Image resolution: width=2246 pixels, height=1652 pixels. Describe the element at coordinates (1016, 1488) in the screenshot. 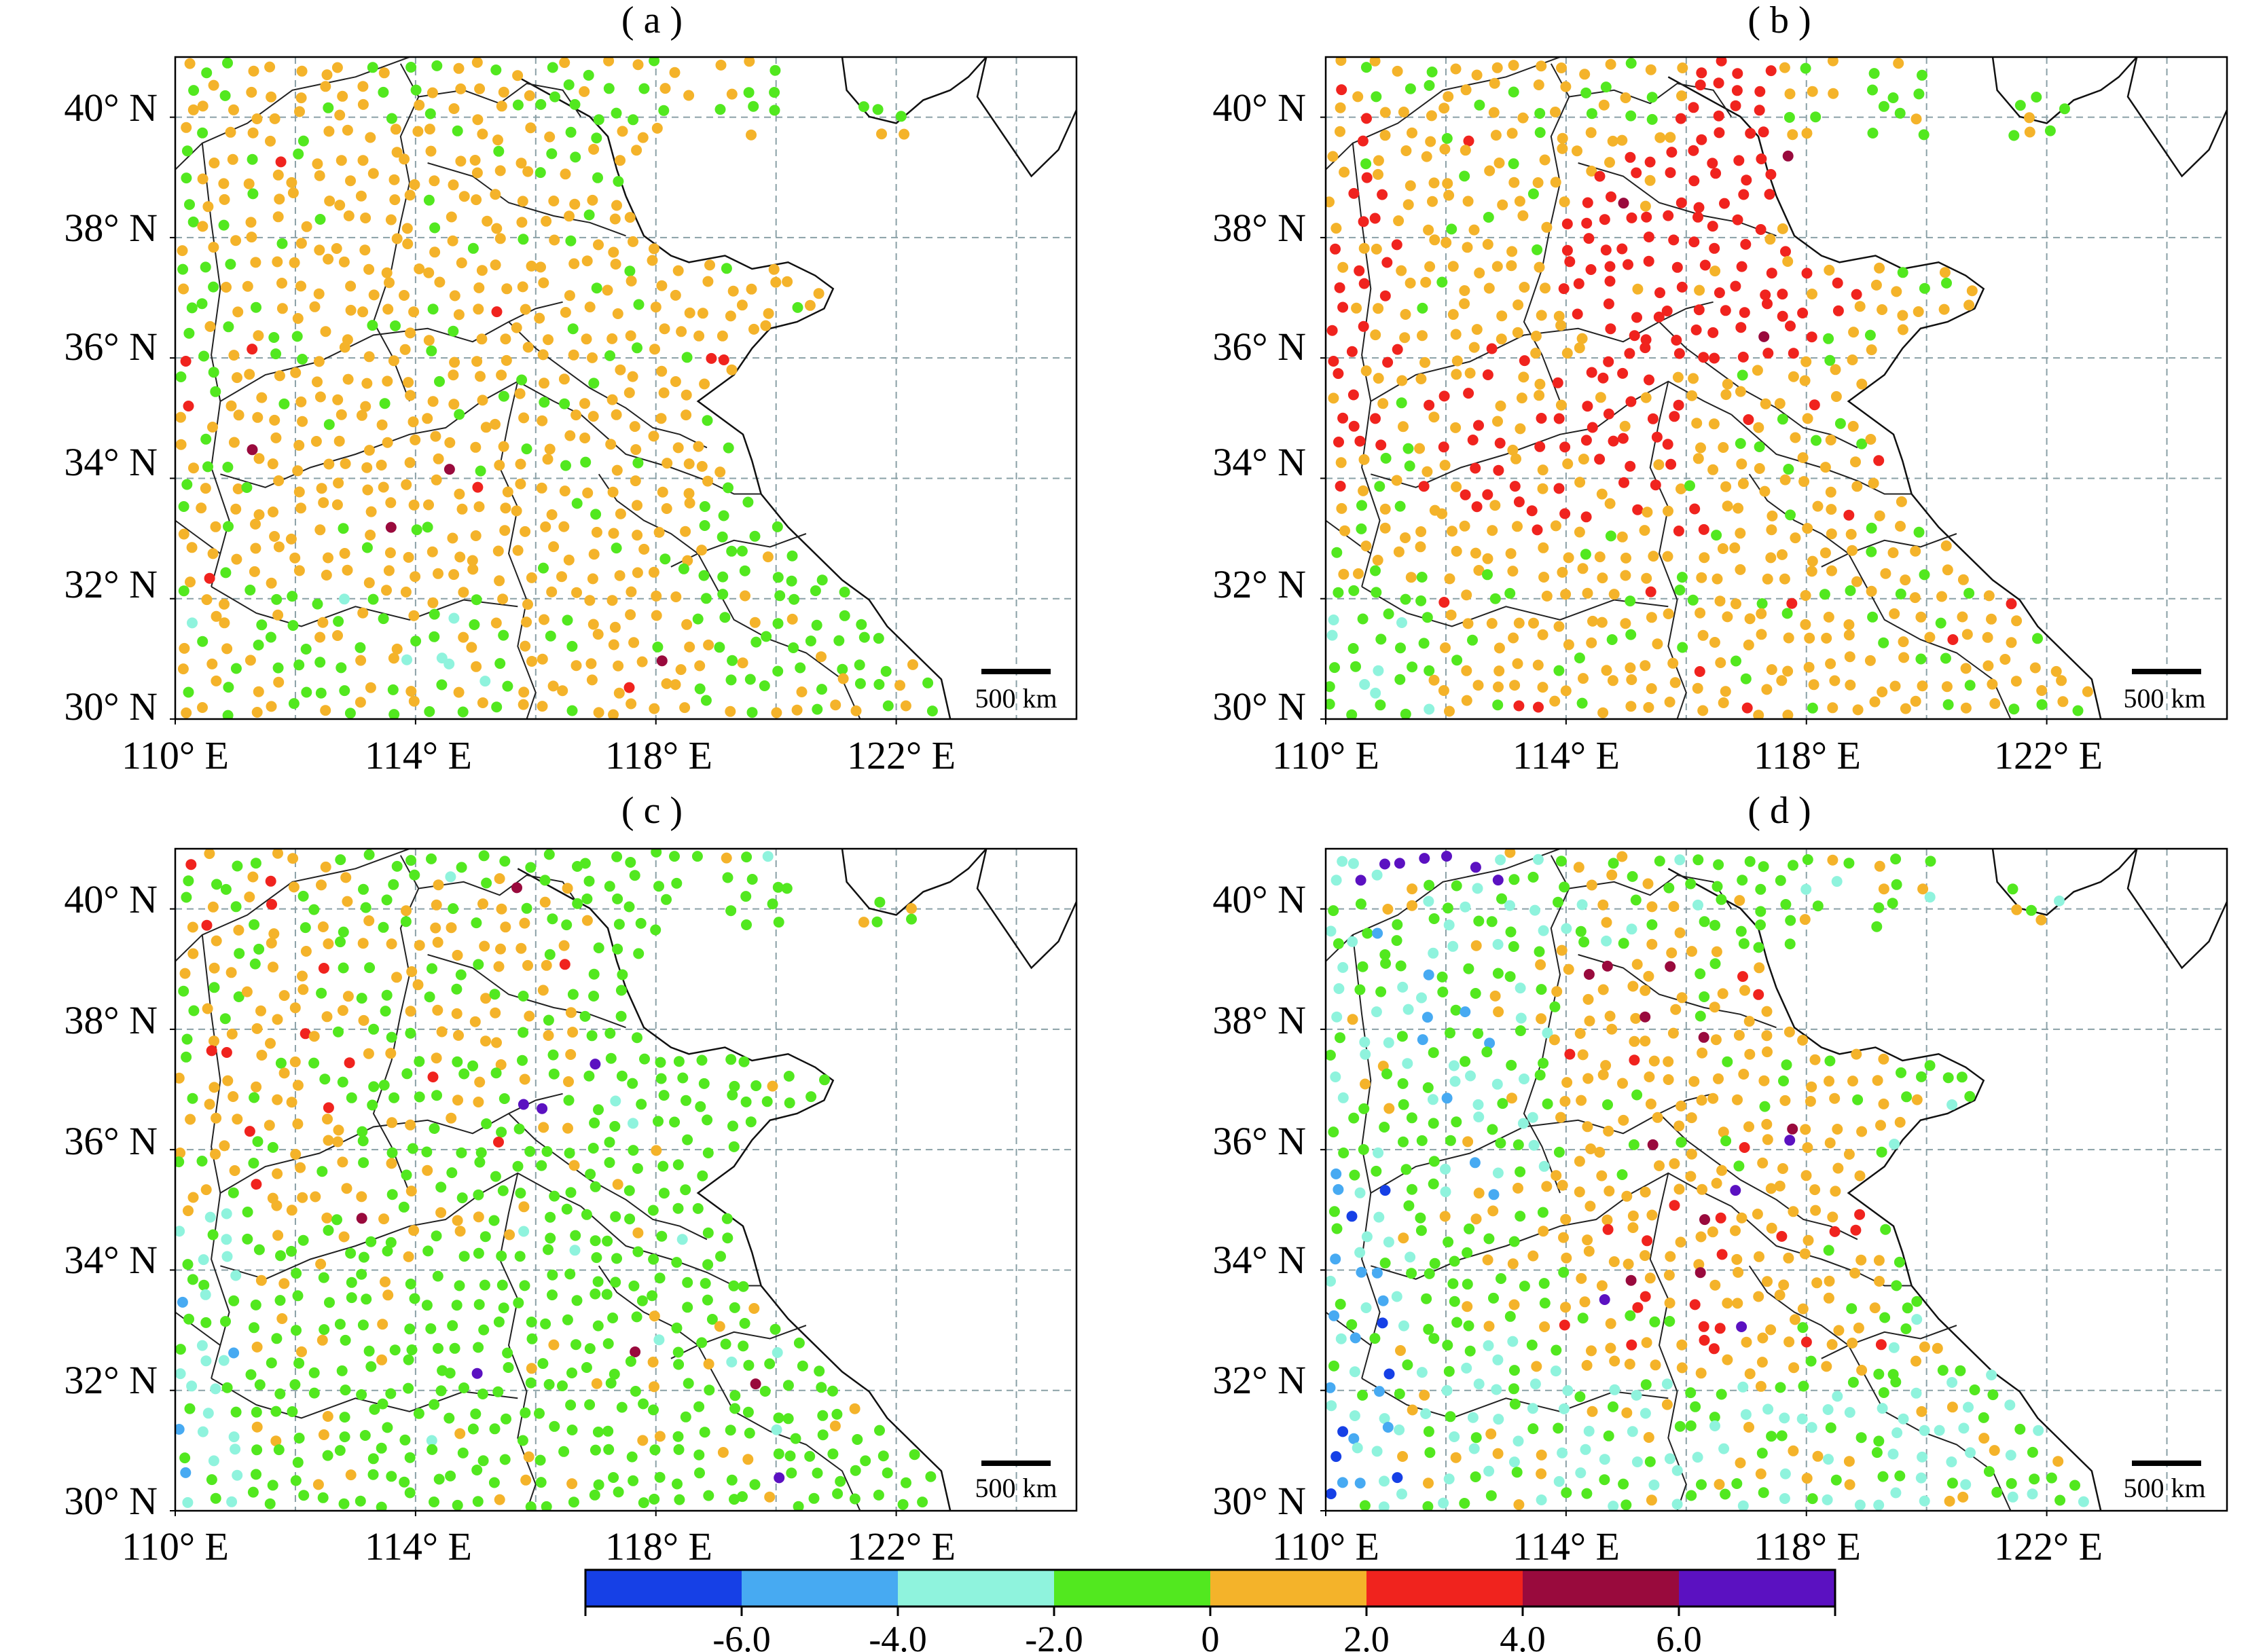

I see `scale-bar-label: 500 km` at that location.